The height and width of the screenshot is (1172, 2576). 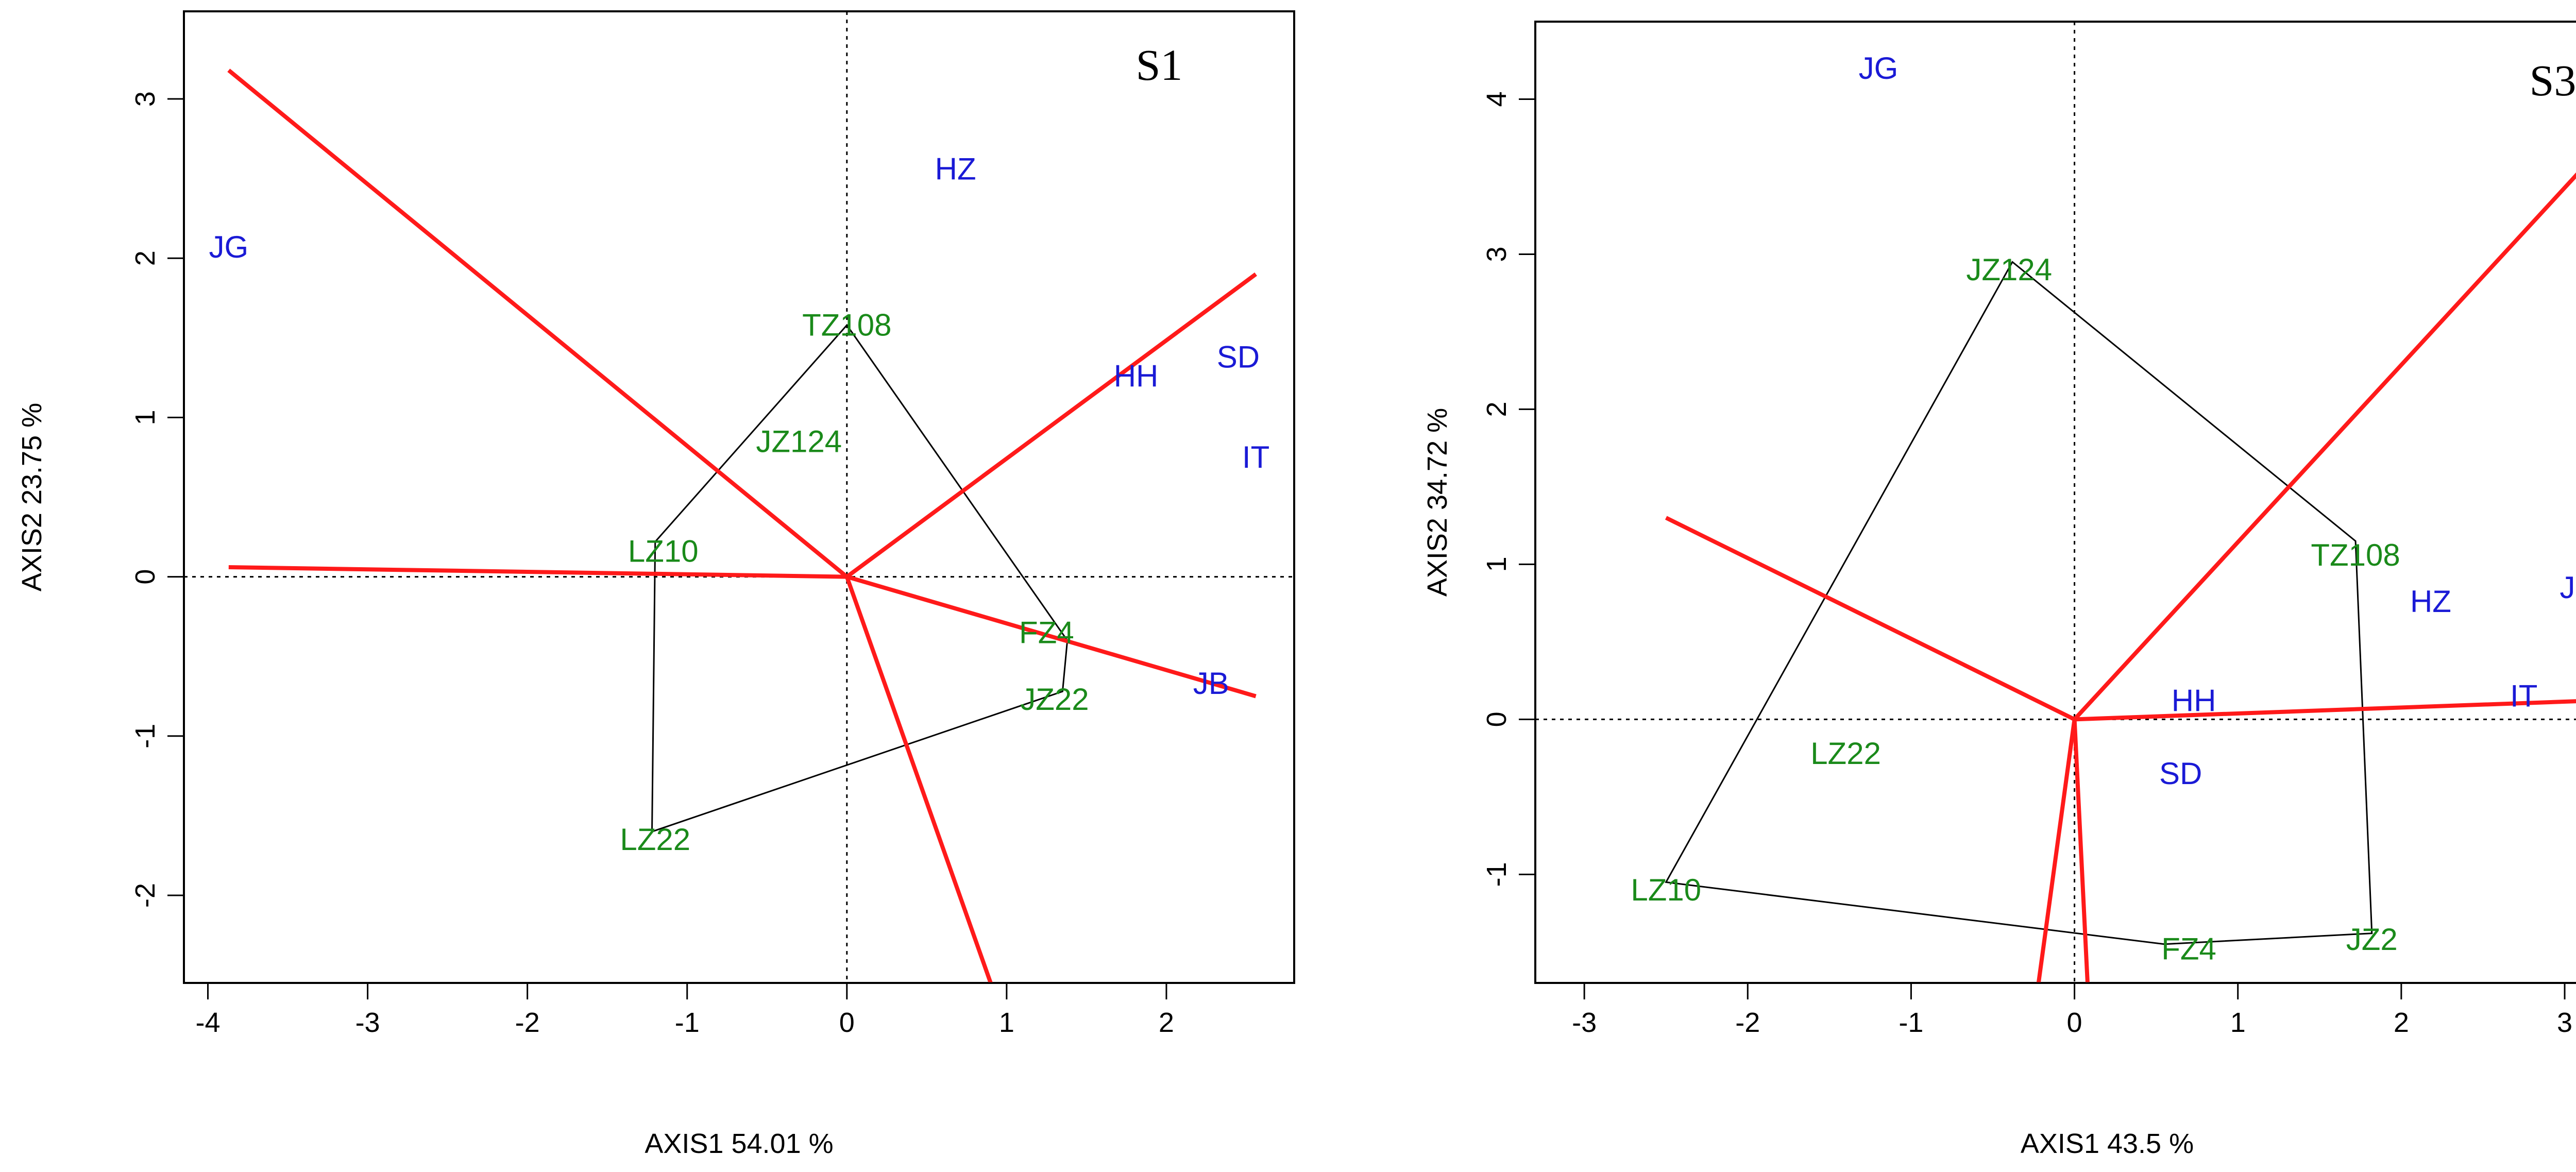 I want to click on genotype-label: JZ22, so click(x=1054, y=699).